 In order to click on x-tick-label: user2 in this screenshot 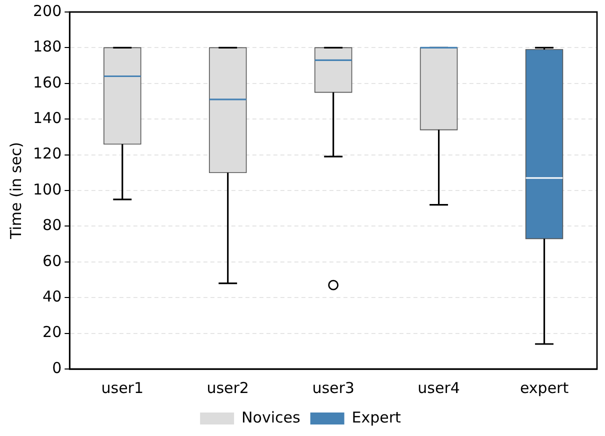, I will do `click(227, 387)`.